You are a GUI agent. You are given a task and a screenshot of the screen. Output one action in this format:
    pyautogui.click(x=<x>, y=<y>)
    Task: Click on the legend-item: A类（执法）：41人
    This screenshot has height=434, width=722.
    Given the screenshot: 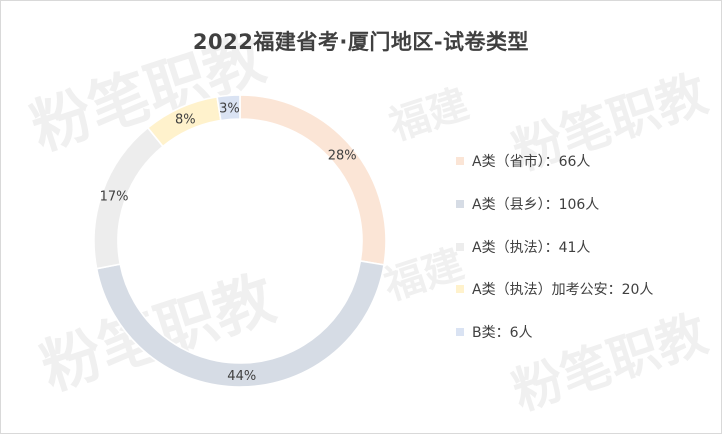 What is the action you would take?
    pyautogui.click(x=586, y=247)
    